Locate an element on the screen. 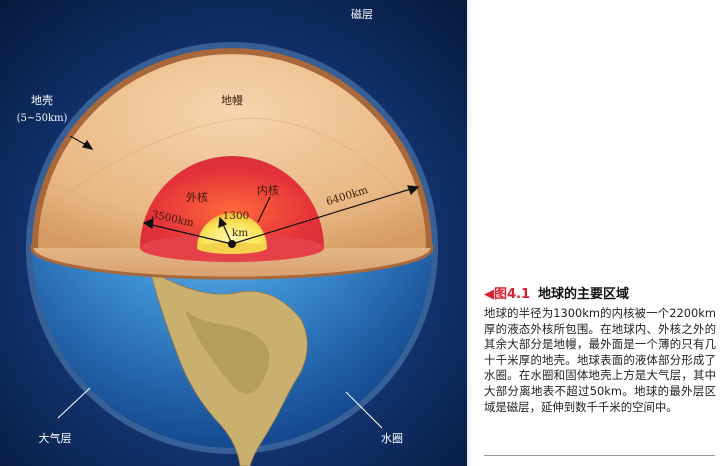 The height and width of the screenshot is (466, 720). radius-arrows is located at coordinates (244, 190).